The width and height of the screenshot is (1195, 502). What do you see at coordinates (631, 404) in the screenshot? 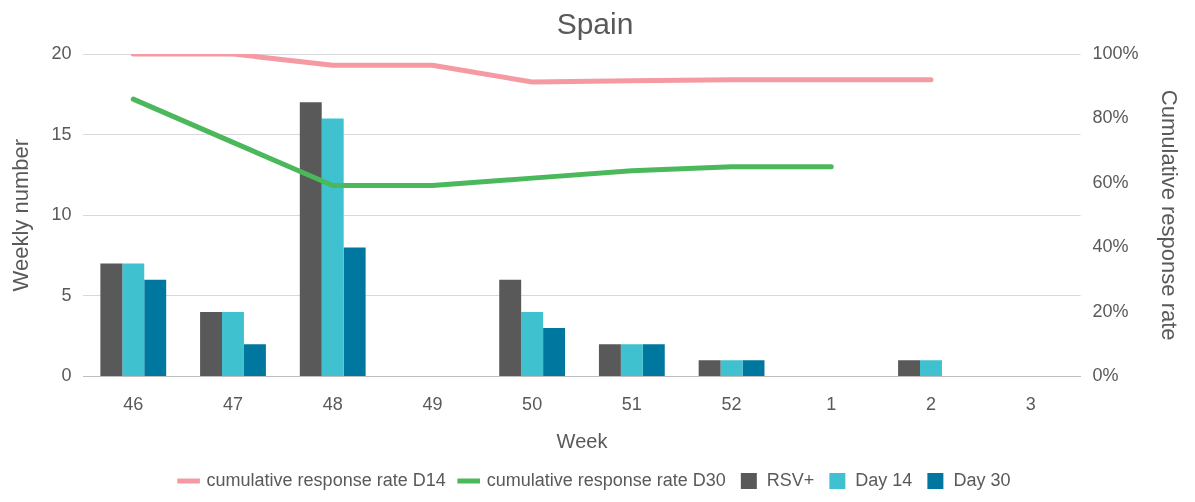
I see `x-tick-label: 51` at bounding box center [631, 404].